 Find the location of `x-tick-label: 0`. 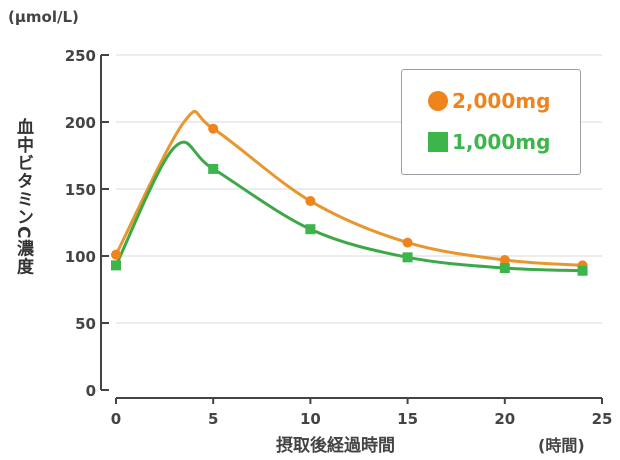

x-tick-label: 0 is located at coordinates (116, 419).